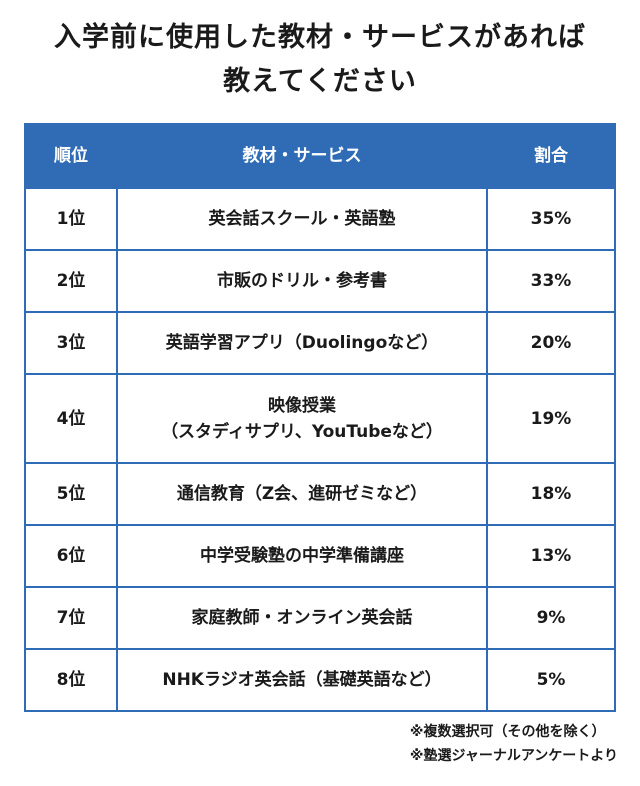 The image size is (640, 786). I want to click on percent-cell: 19%, so click(551, 418).